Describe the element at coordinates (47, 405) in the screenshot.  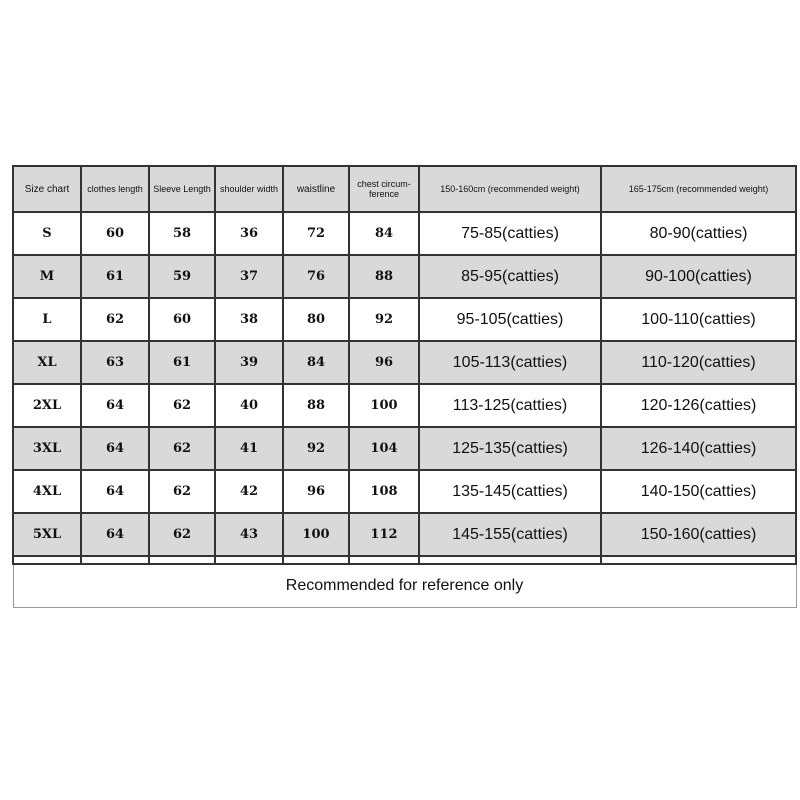
I see `size-cell: 2XL` at that location.